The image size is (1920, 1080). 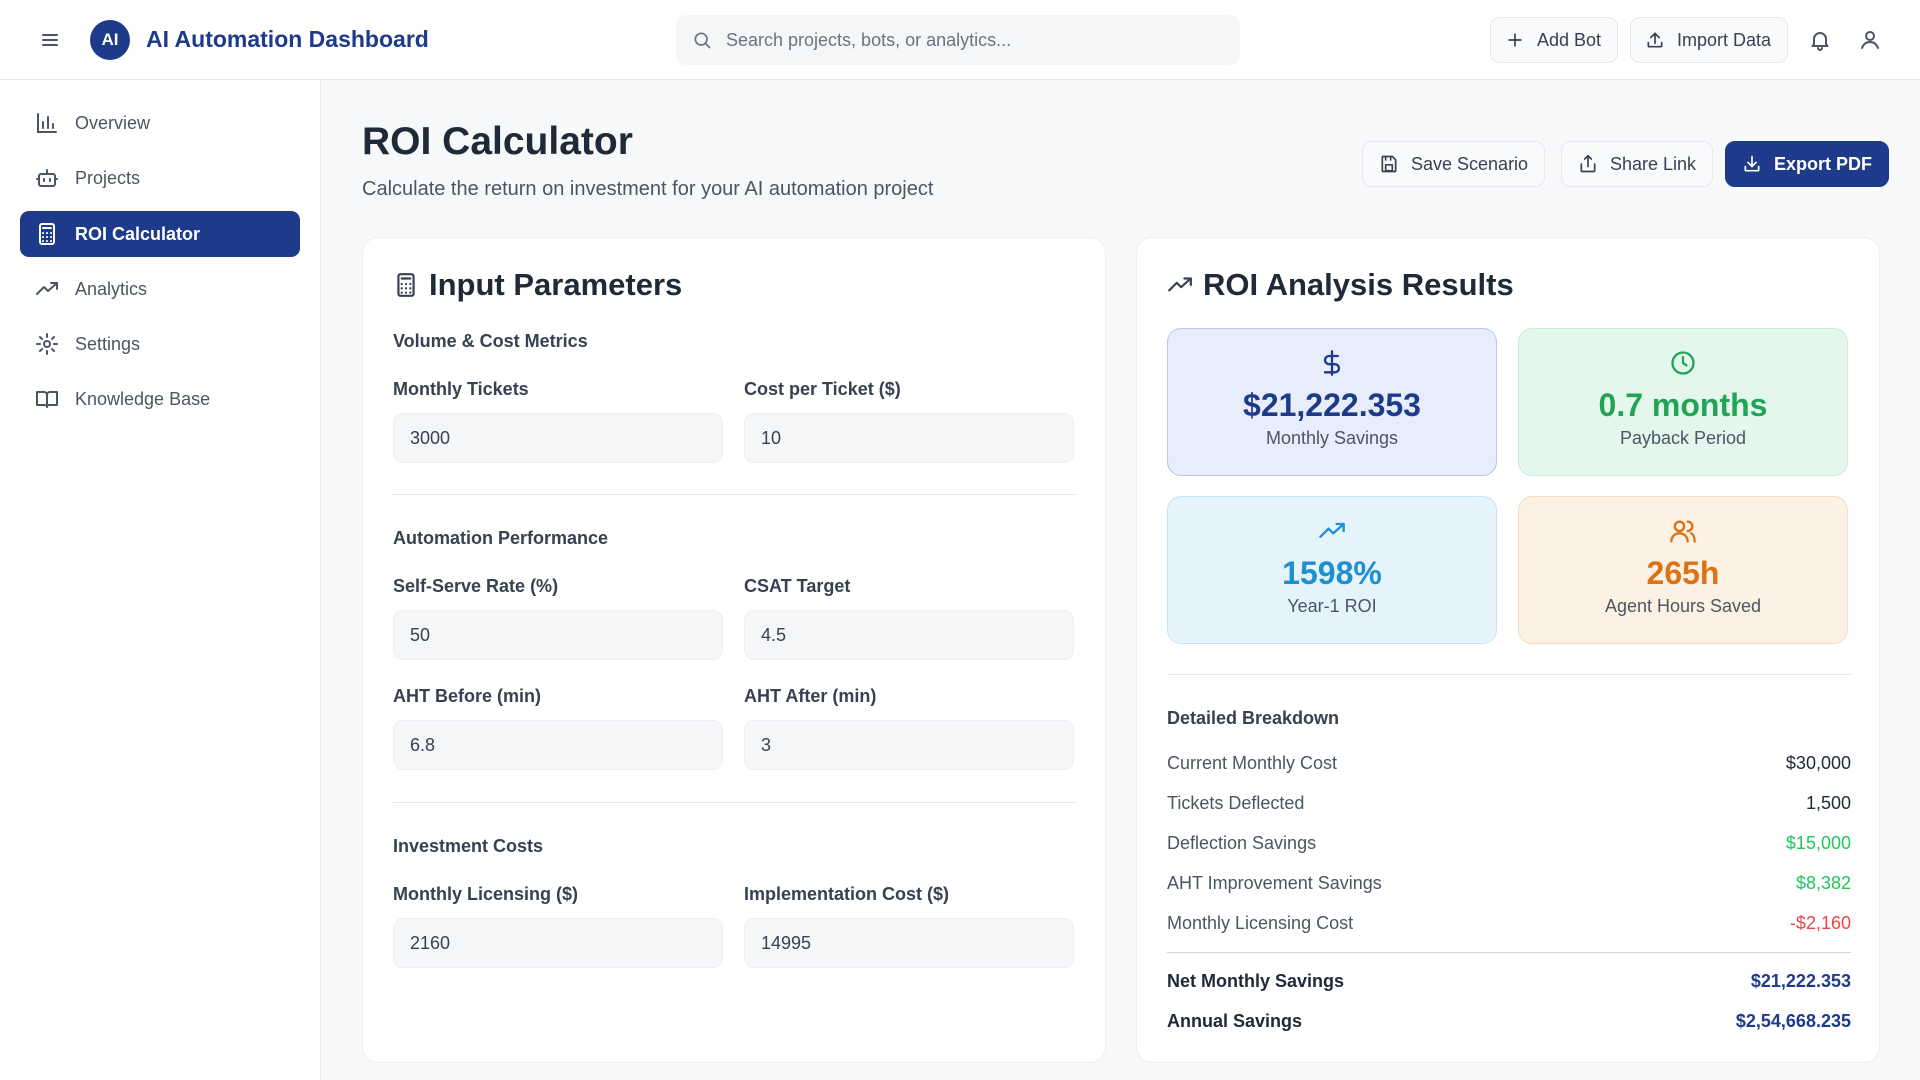 What do you see at coordinates (558, 635) in the screenshot?
I see `self-serve-rate-input` at bounding box center [558, 635].